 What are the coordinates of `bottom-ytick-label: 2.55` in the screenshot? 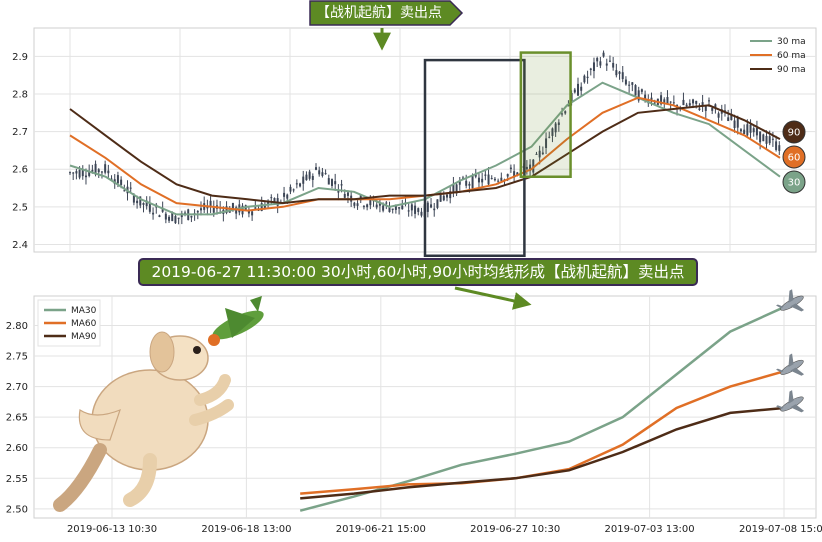 It's located at (17, 479).